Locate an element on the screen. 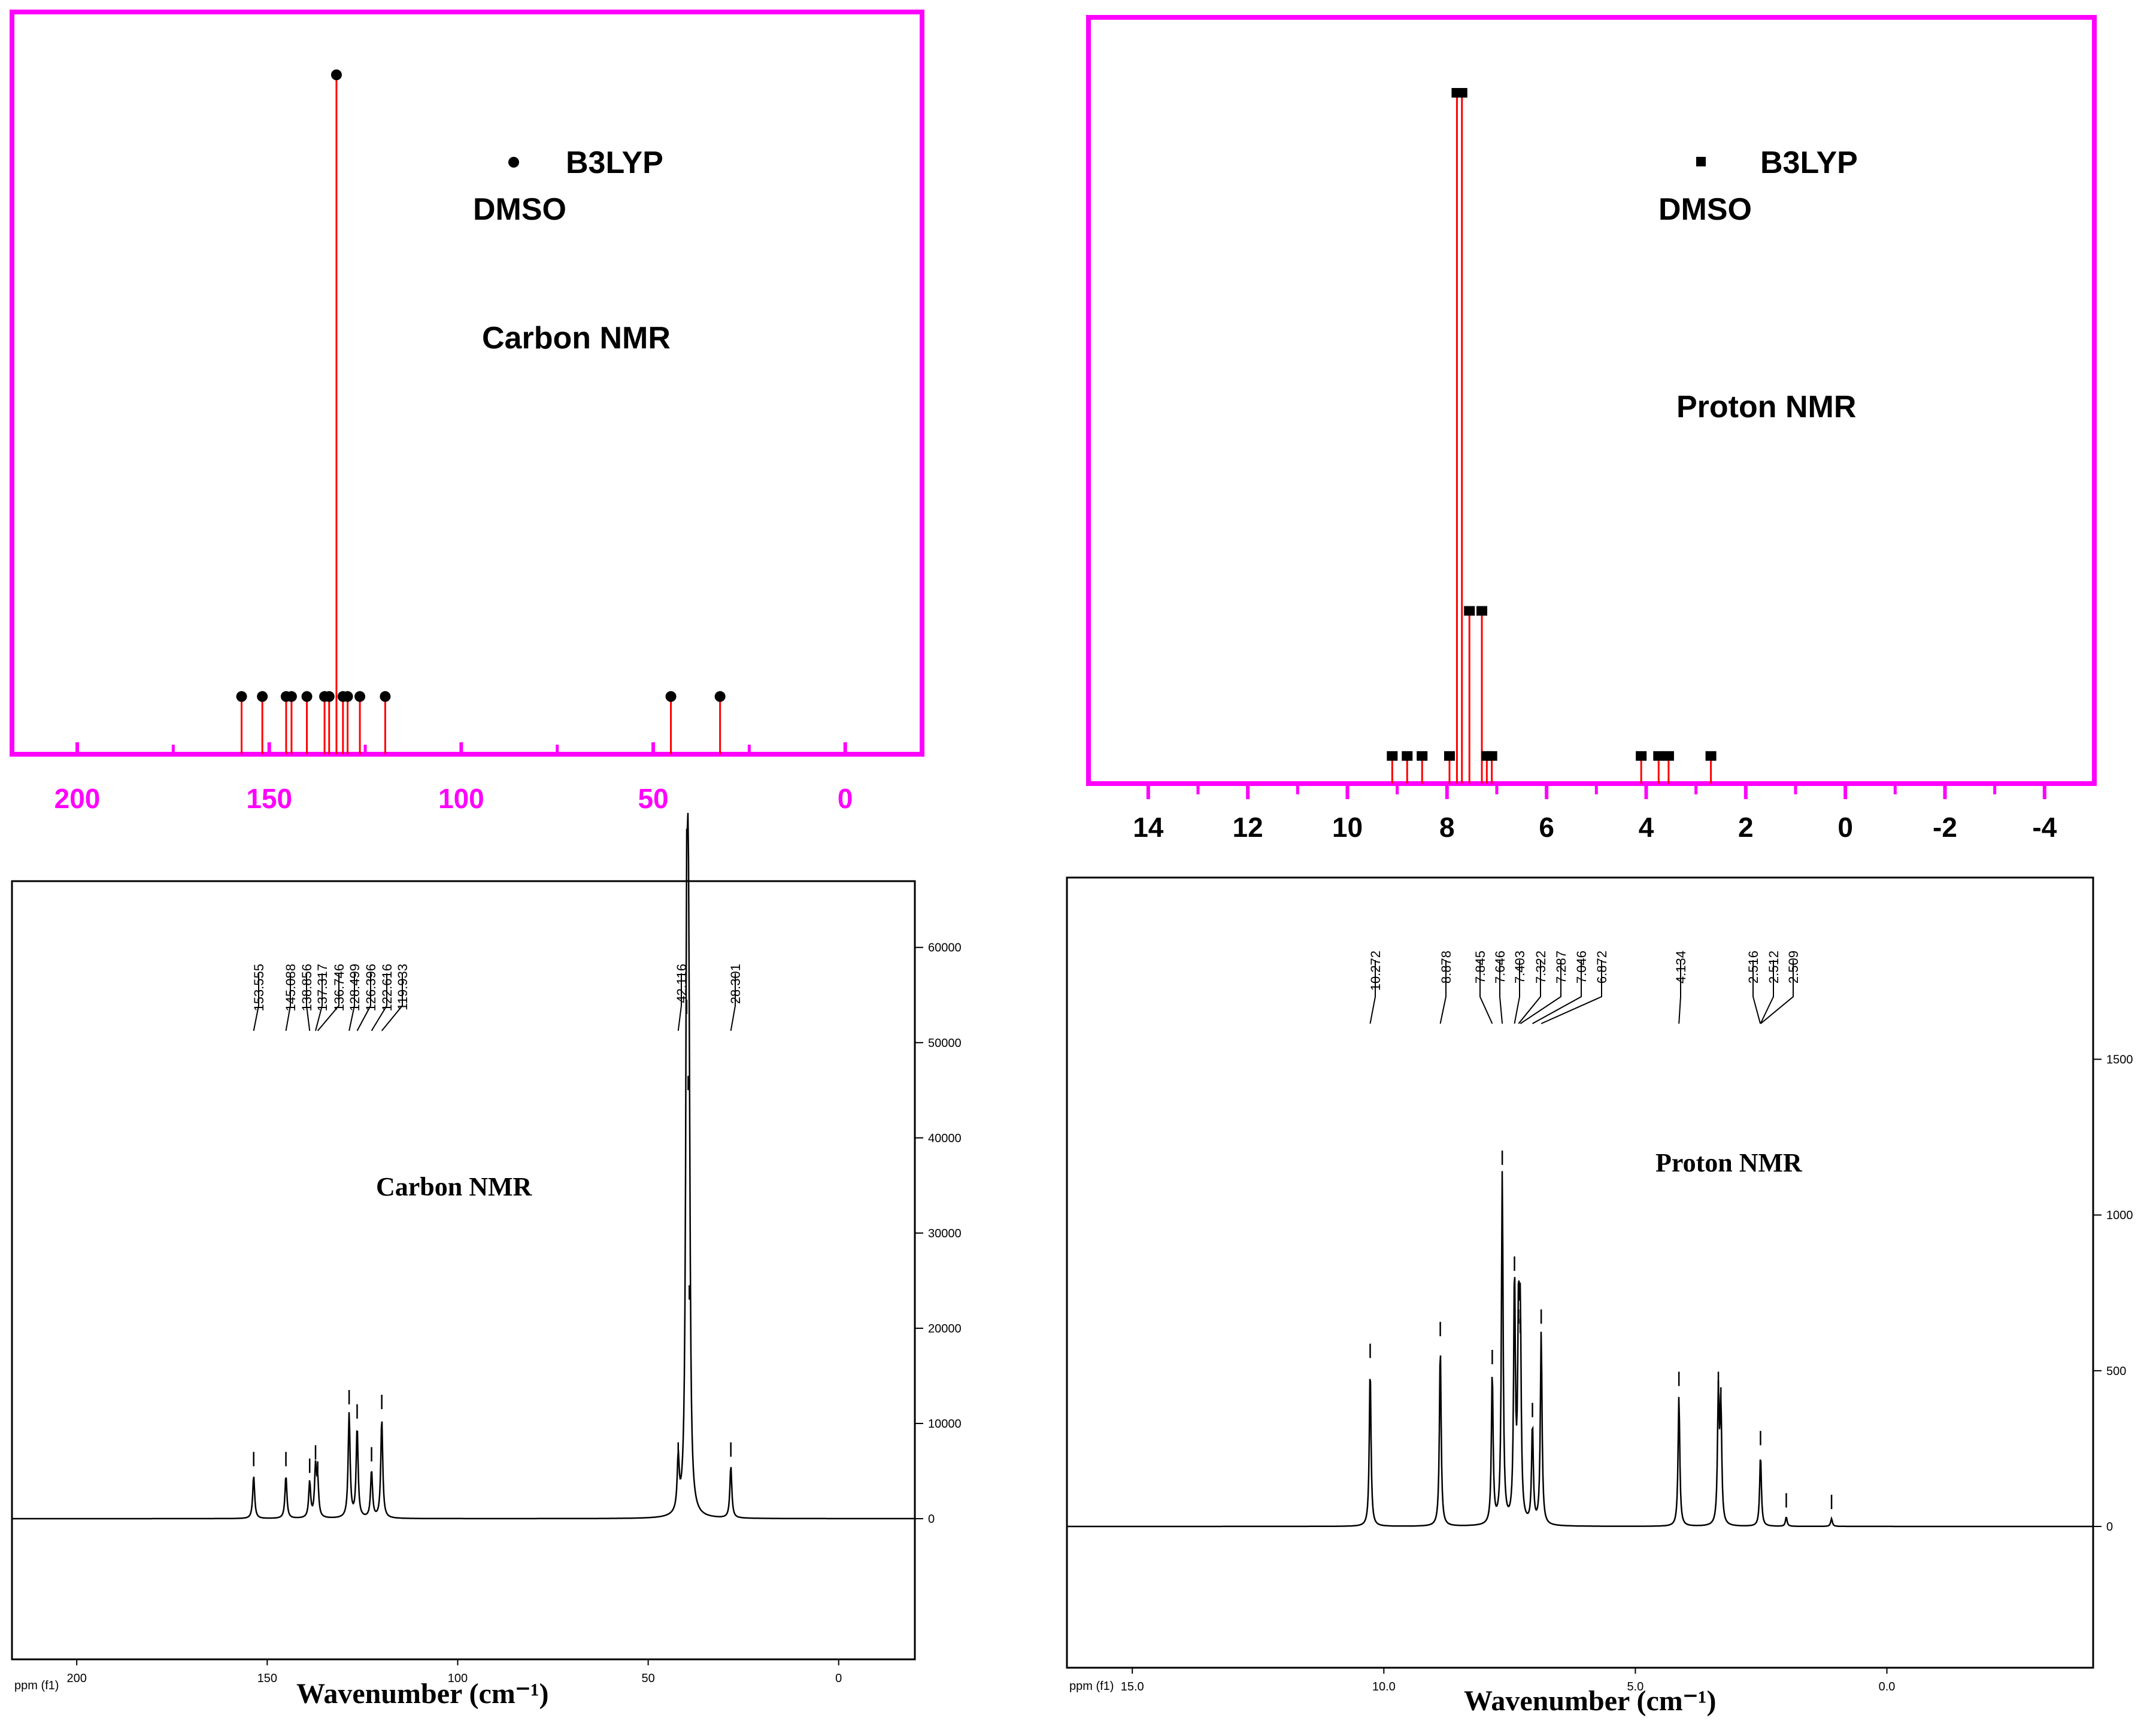 The image size is (2156, 1721). x-tick-label-4: 6 is located at coordinates (1546, 828).